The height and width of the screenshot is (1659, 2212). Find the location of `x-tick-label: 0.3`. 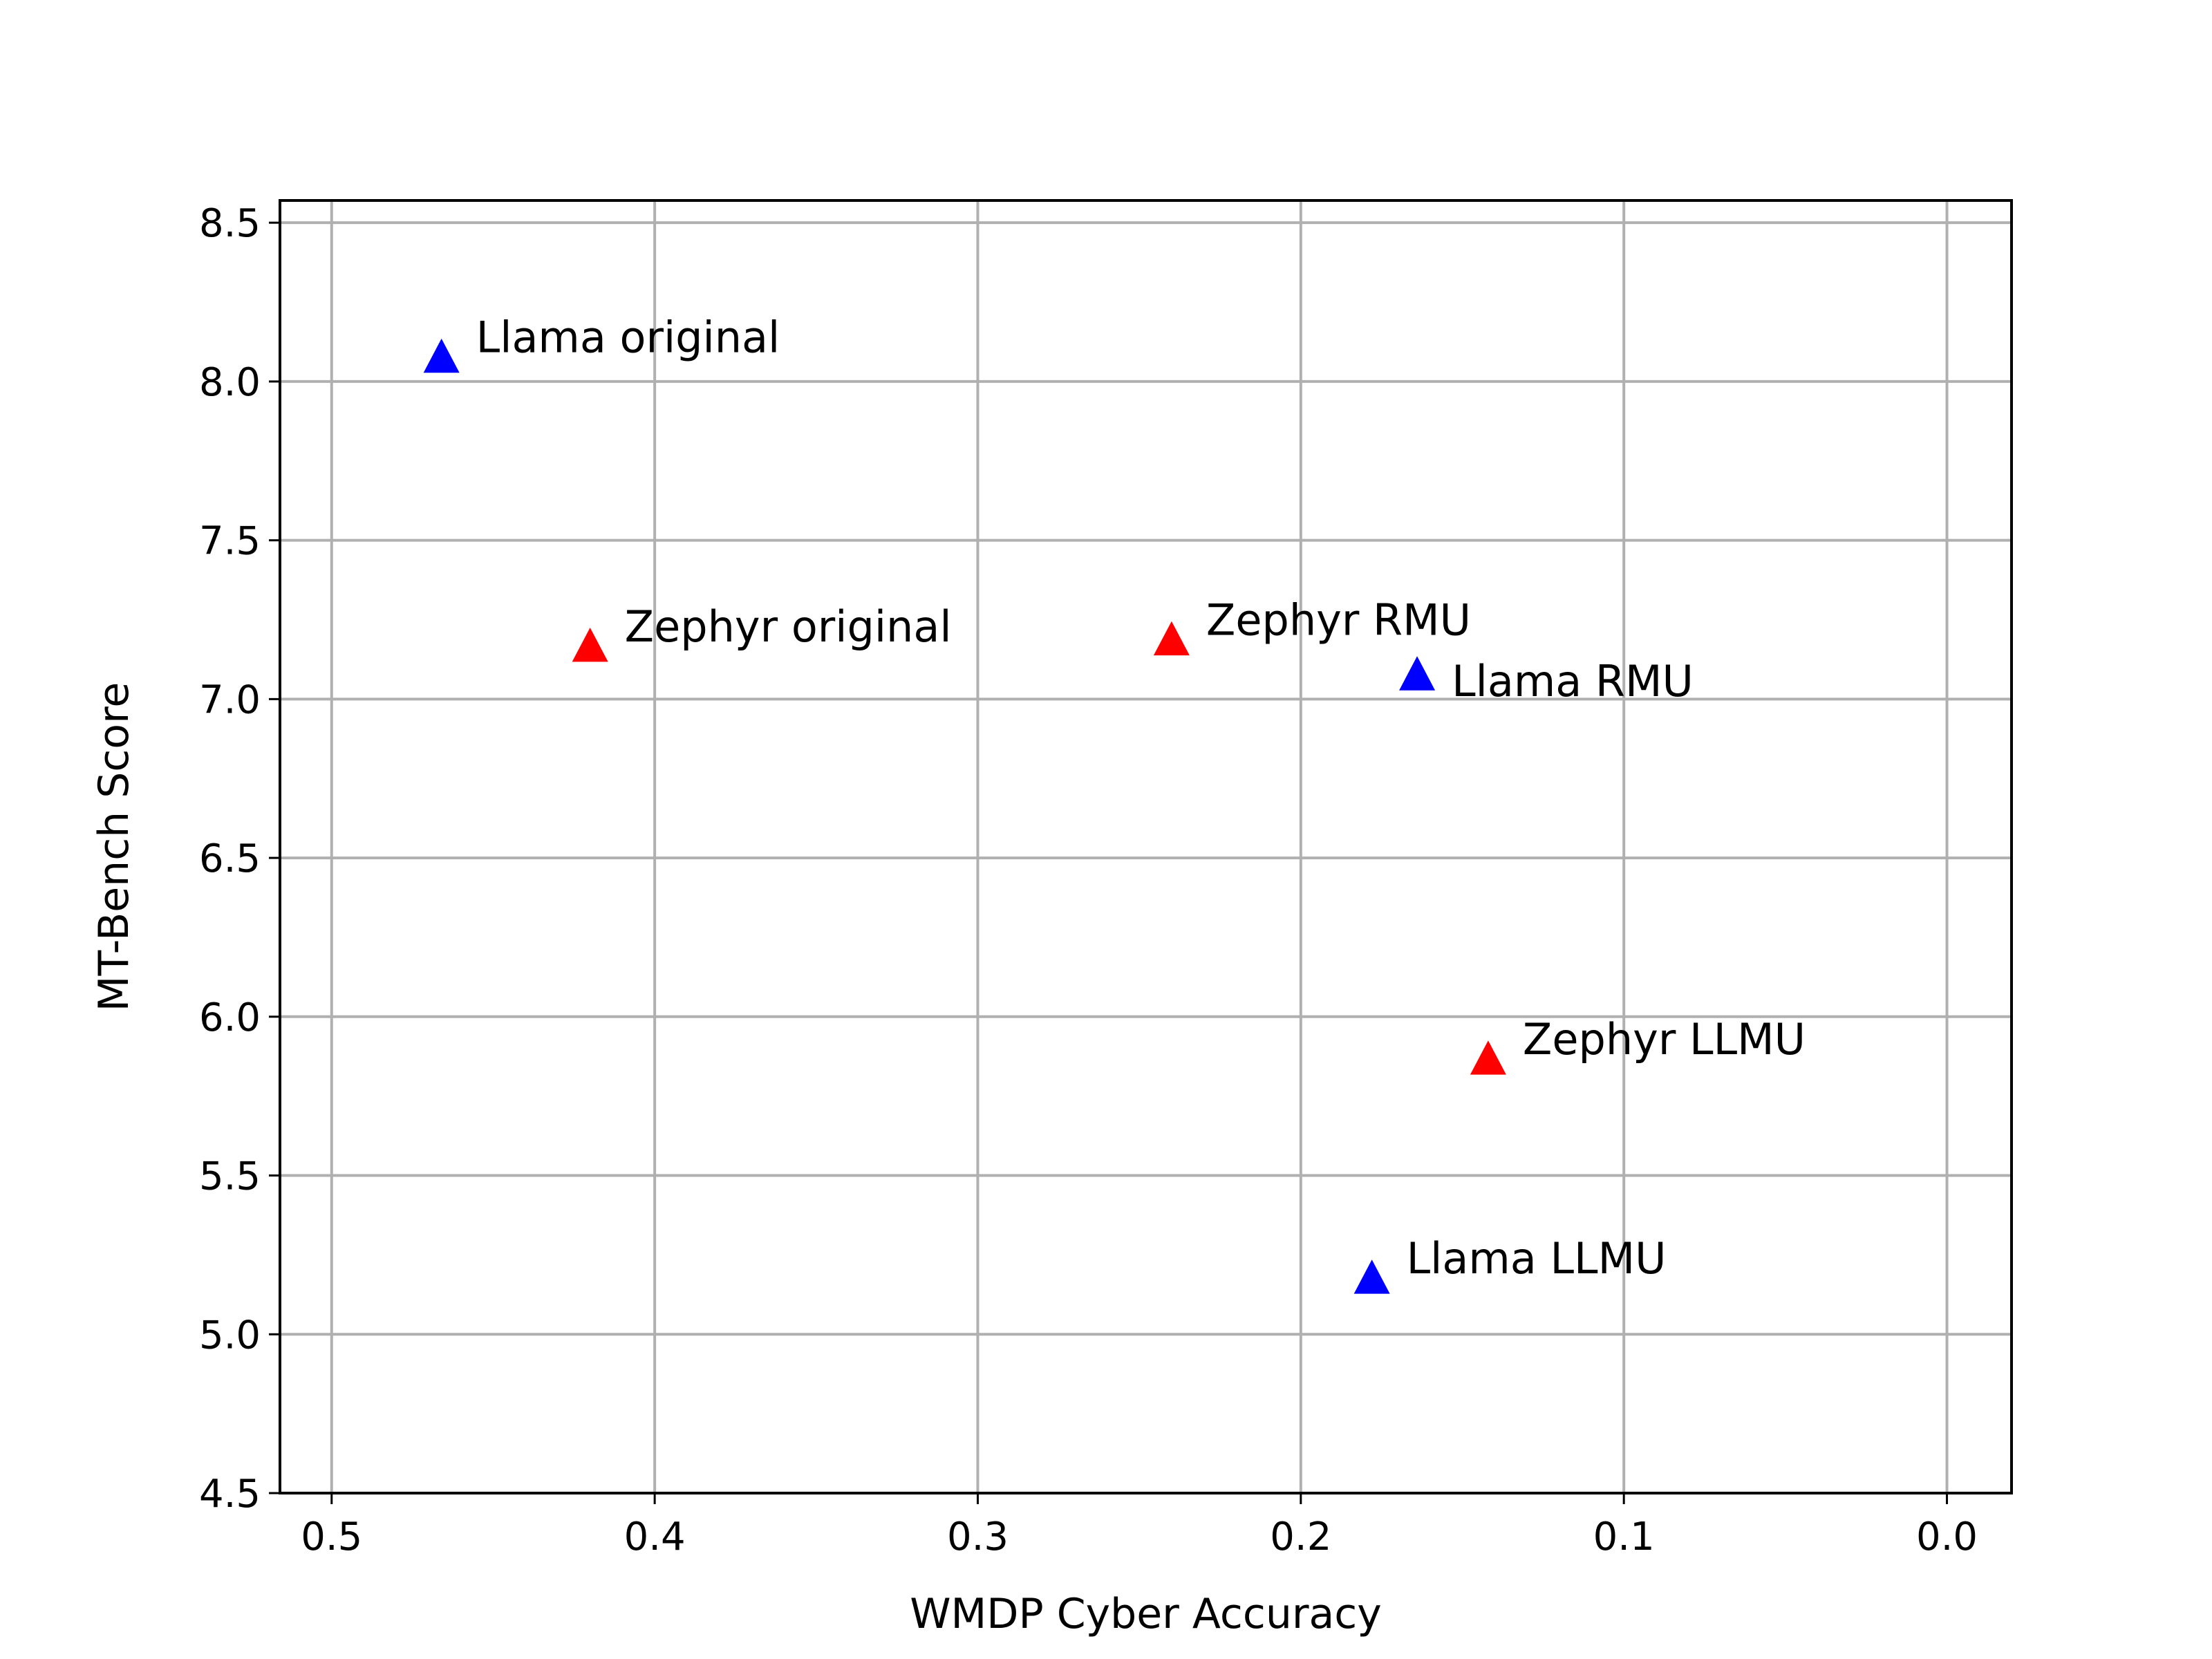

x-tick-label: 0.3 is located at coordinates (978, 1537).